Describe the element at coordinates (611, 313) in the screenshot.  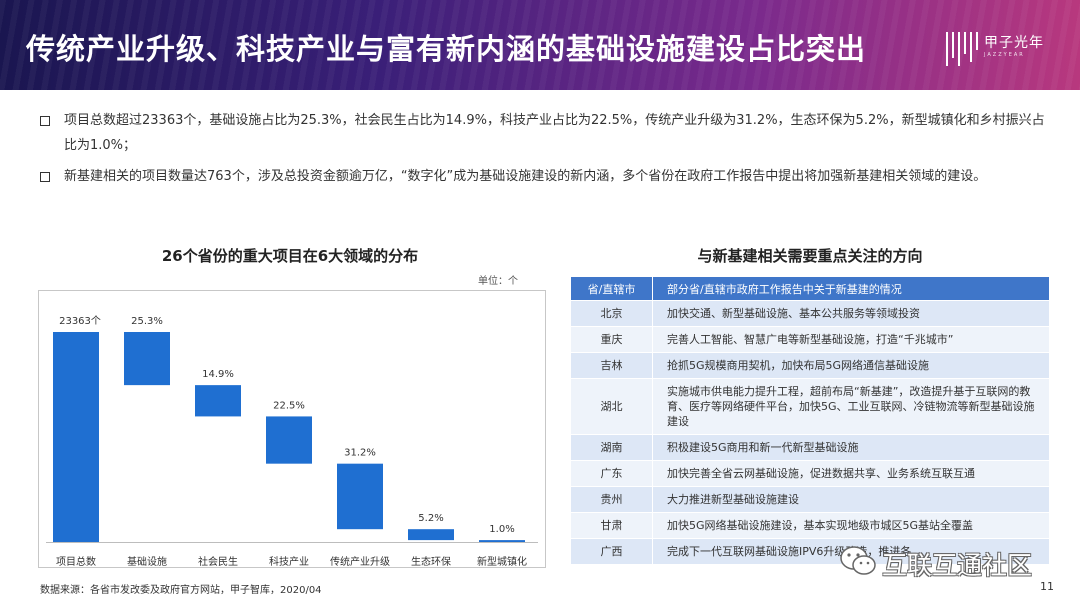
I see `province-cell: 北京` at that location.